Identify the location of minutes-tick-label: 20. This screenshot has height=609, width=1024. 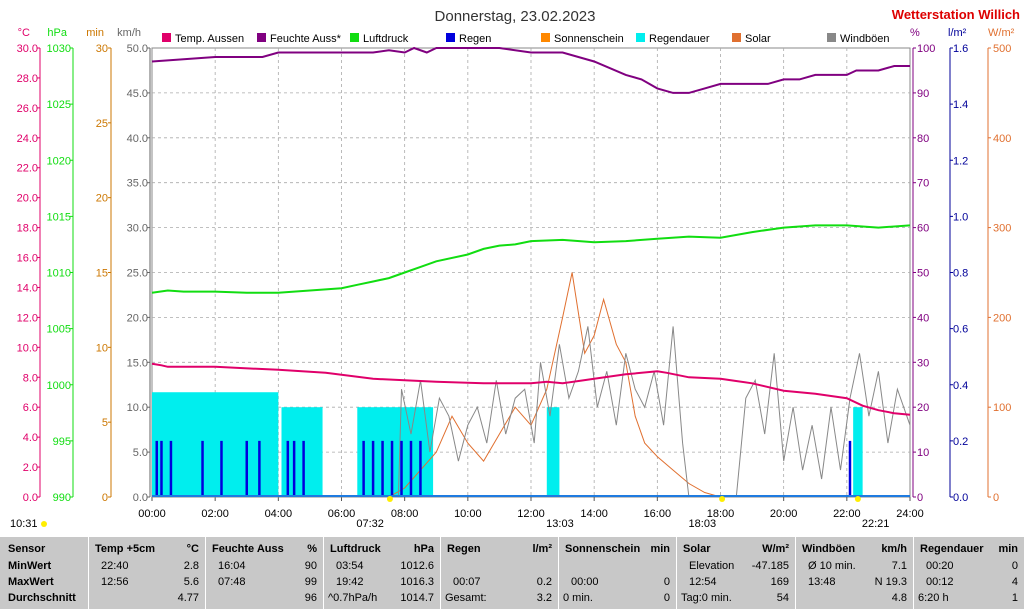
(102, 199).